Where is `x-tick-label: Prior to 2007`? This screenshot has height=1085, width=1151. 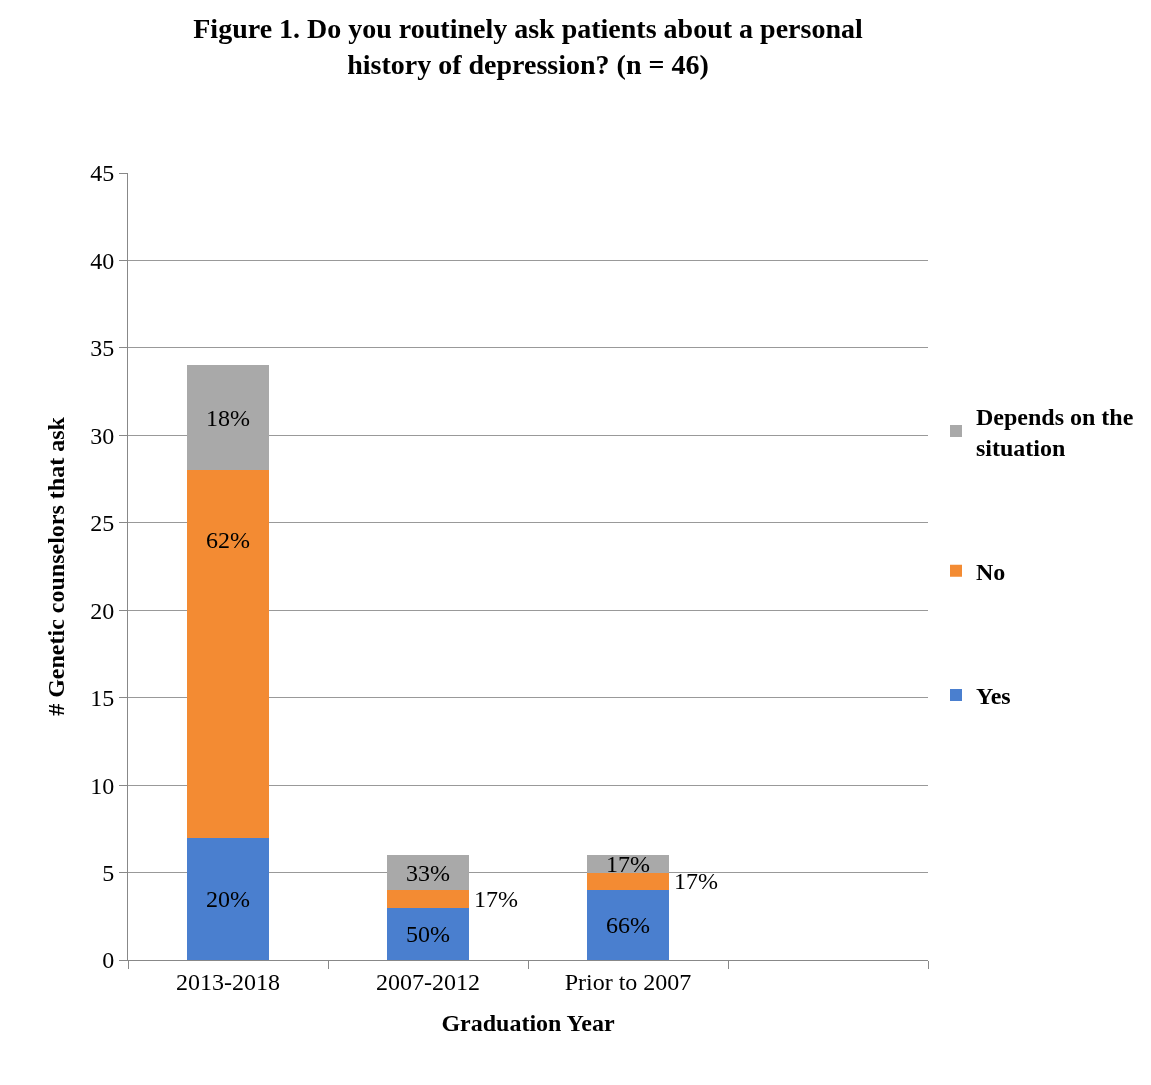 x-tick-label: Prior to 2007 is located at coordinates (628, 981).